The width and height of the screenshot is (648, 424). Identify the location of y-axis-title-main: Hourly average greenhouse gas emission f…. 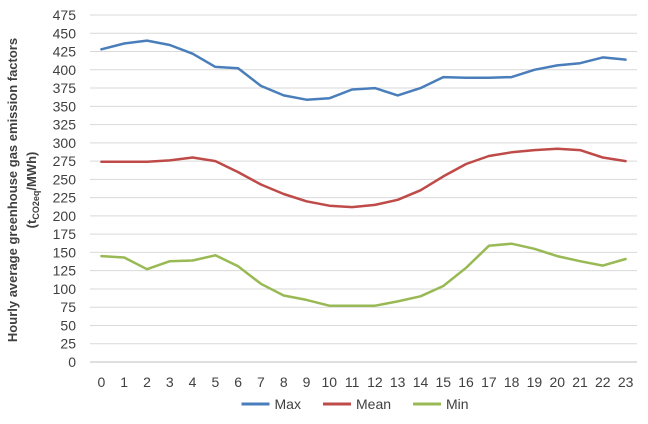
(12, 190).